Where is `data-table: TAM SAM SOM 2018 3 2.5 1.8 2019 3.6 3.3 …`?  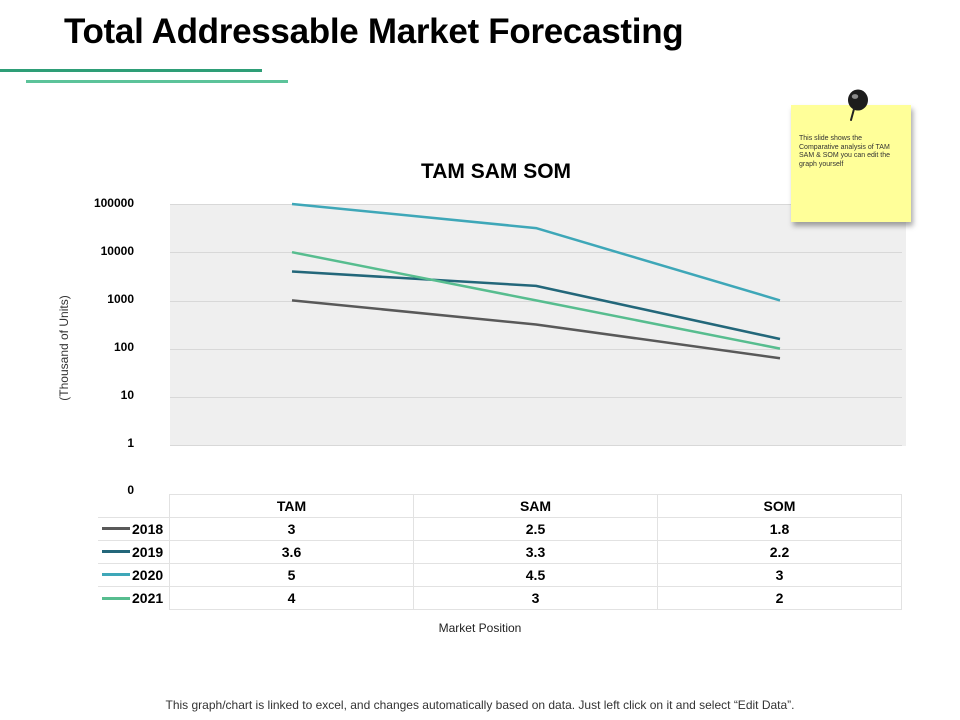
data-table: TAM SAM SOM 2018 3 2.5 1.8 2019 3.6 3.3 … is located at coordinates (500, 552).